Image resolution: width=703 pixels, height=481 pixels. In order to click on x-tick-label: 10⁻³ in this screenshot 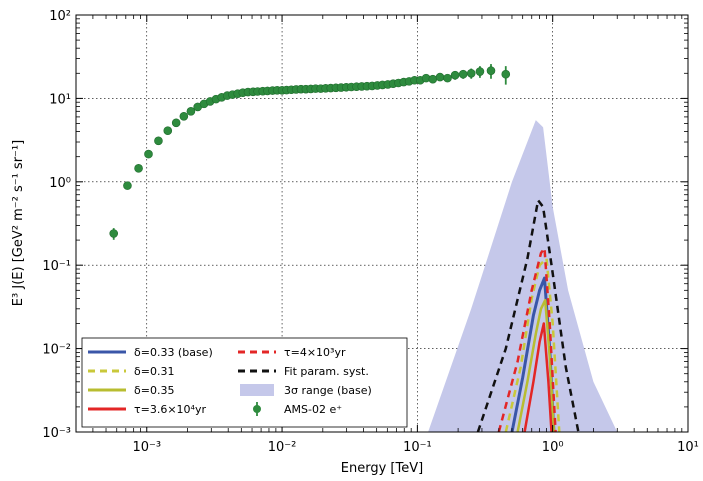, I will do `click(146, 447)`.